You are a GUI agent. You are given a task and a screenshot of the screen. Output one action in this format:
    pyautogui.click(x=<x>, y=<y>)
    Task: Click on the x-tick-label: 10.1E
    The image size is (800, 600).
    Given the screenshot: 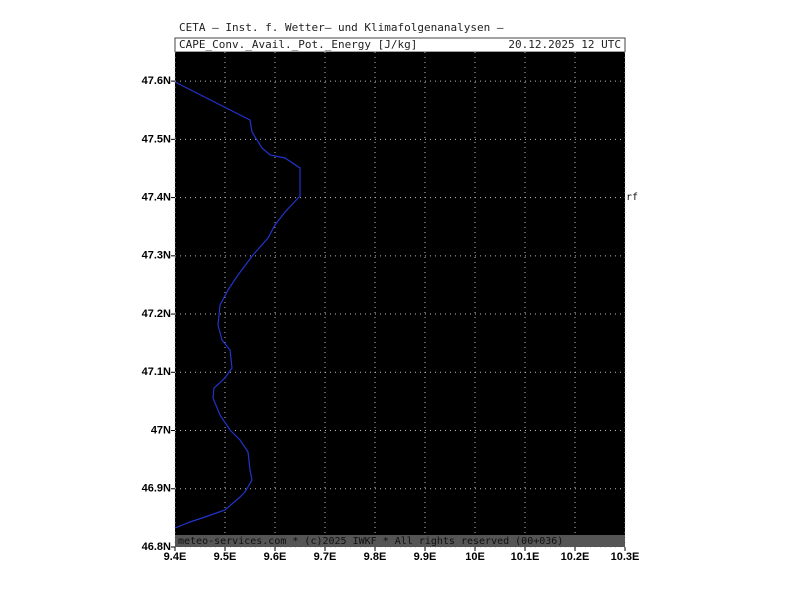 What is the action you would take?
    pyautogui.click(x=525, y=557)
    